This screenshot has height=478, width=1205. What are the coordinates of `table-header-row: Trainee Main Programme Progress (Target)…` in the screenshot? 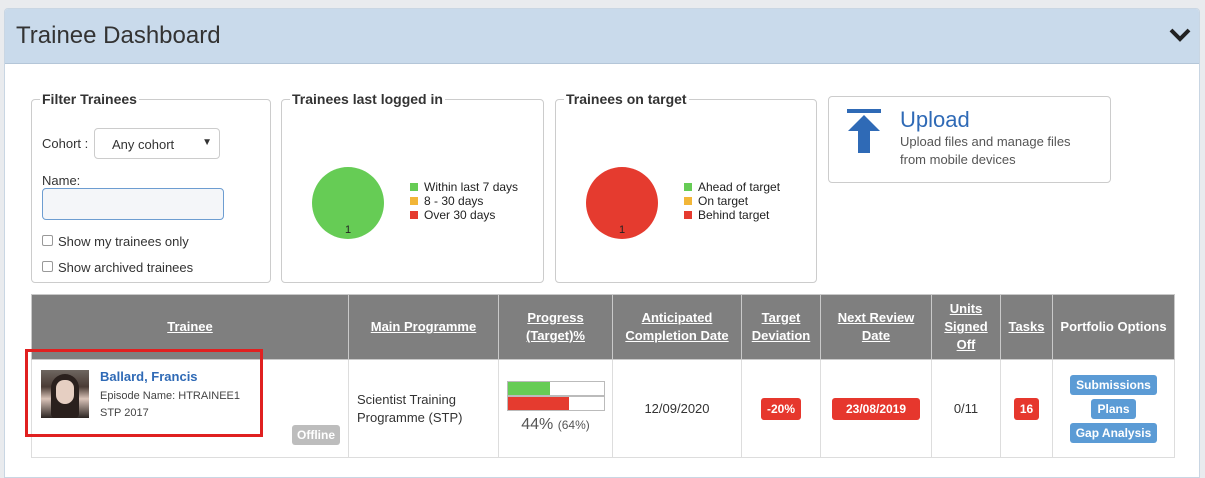 It's located at (603, 327).